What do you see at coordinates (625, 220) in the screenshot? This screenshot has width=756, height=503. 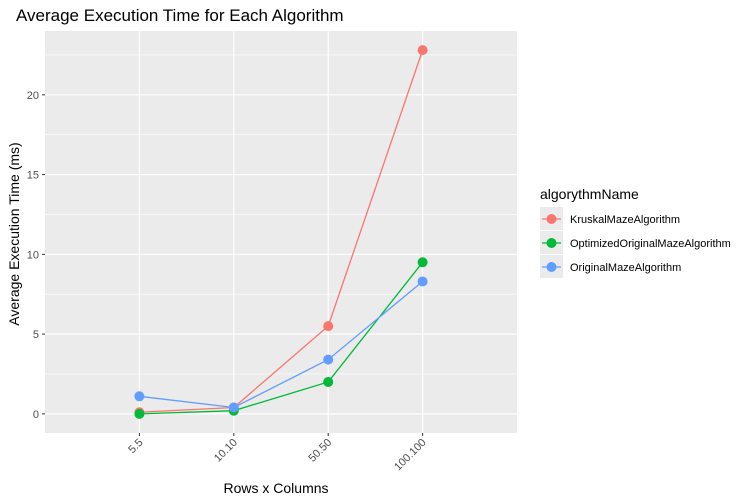 I see `legend-label: KruskalMazeAlgorithm` at bounding box center [625, 220].